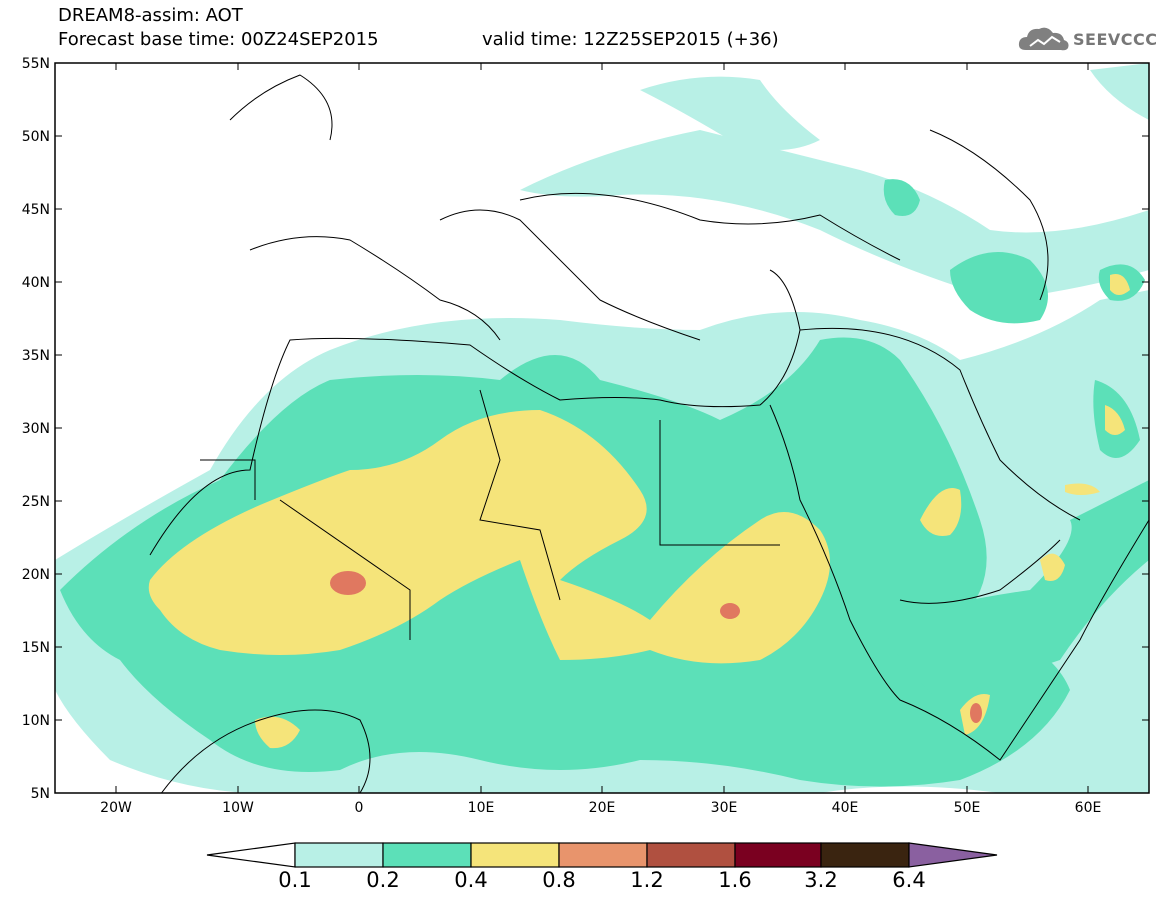 Image resolution: width=1165 pixels, height=905 pixels. What do you see at coordinates (116, 808) in the screenshot?
I see `lon-label: 20W` at bounding box center [116, 808].